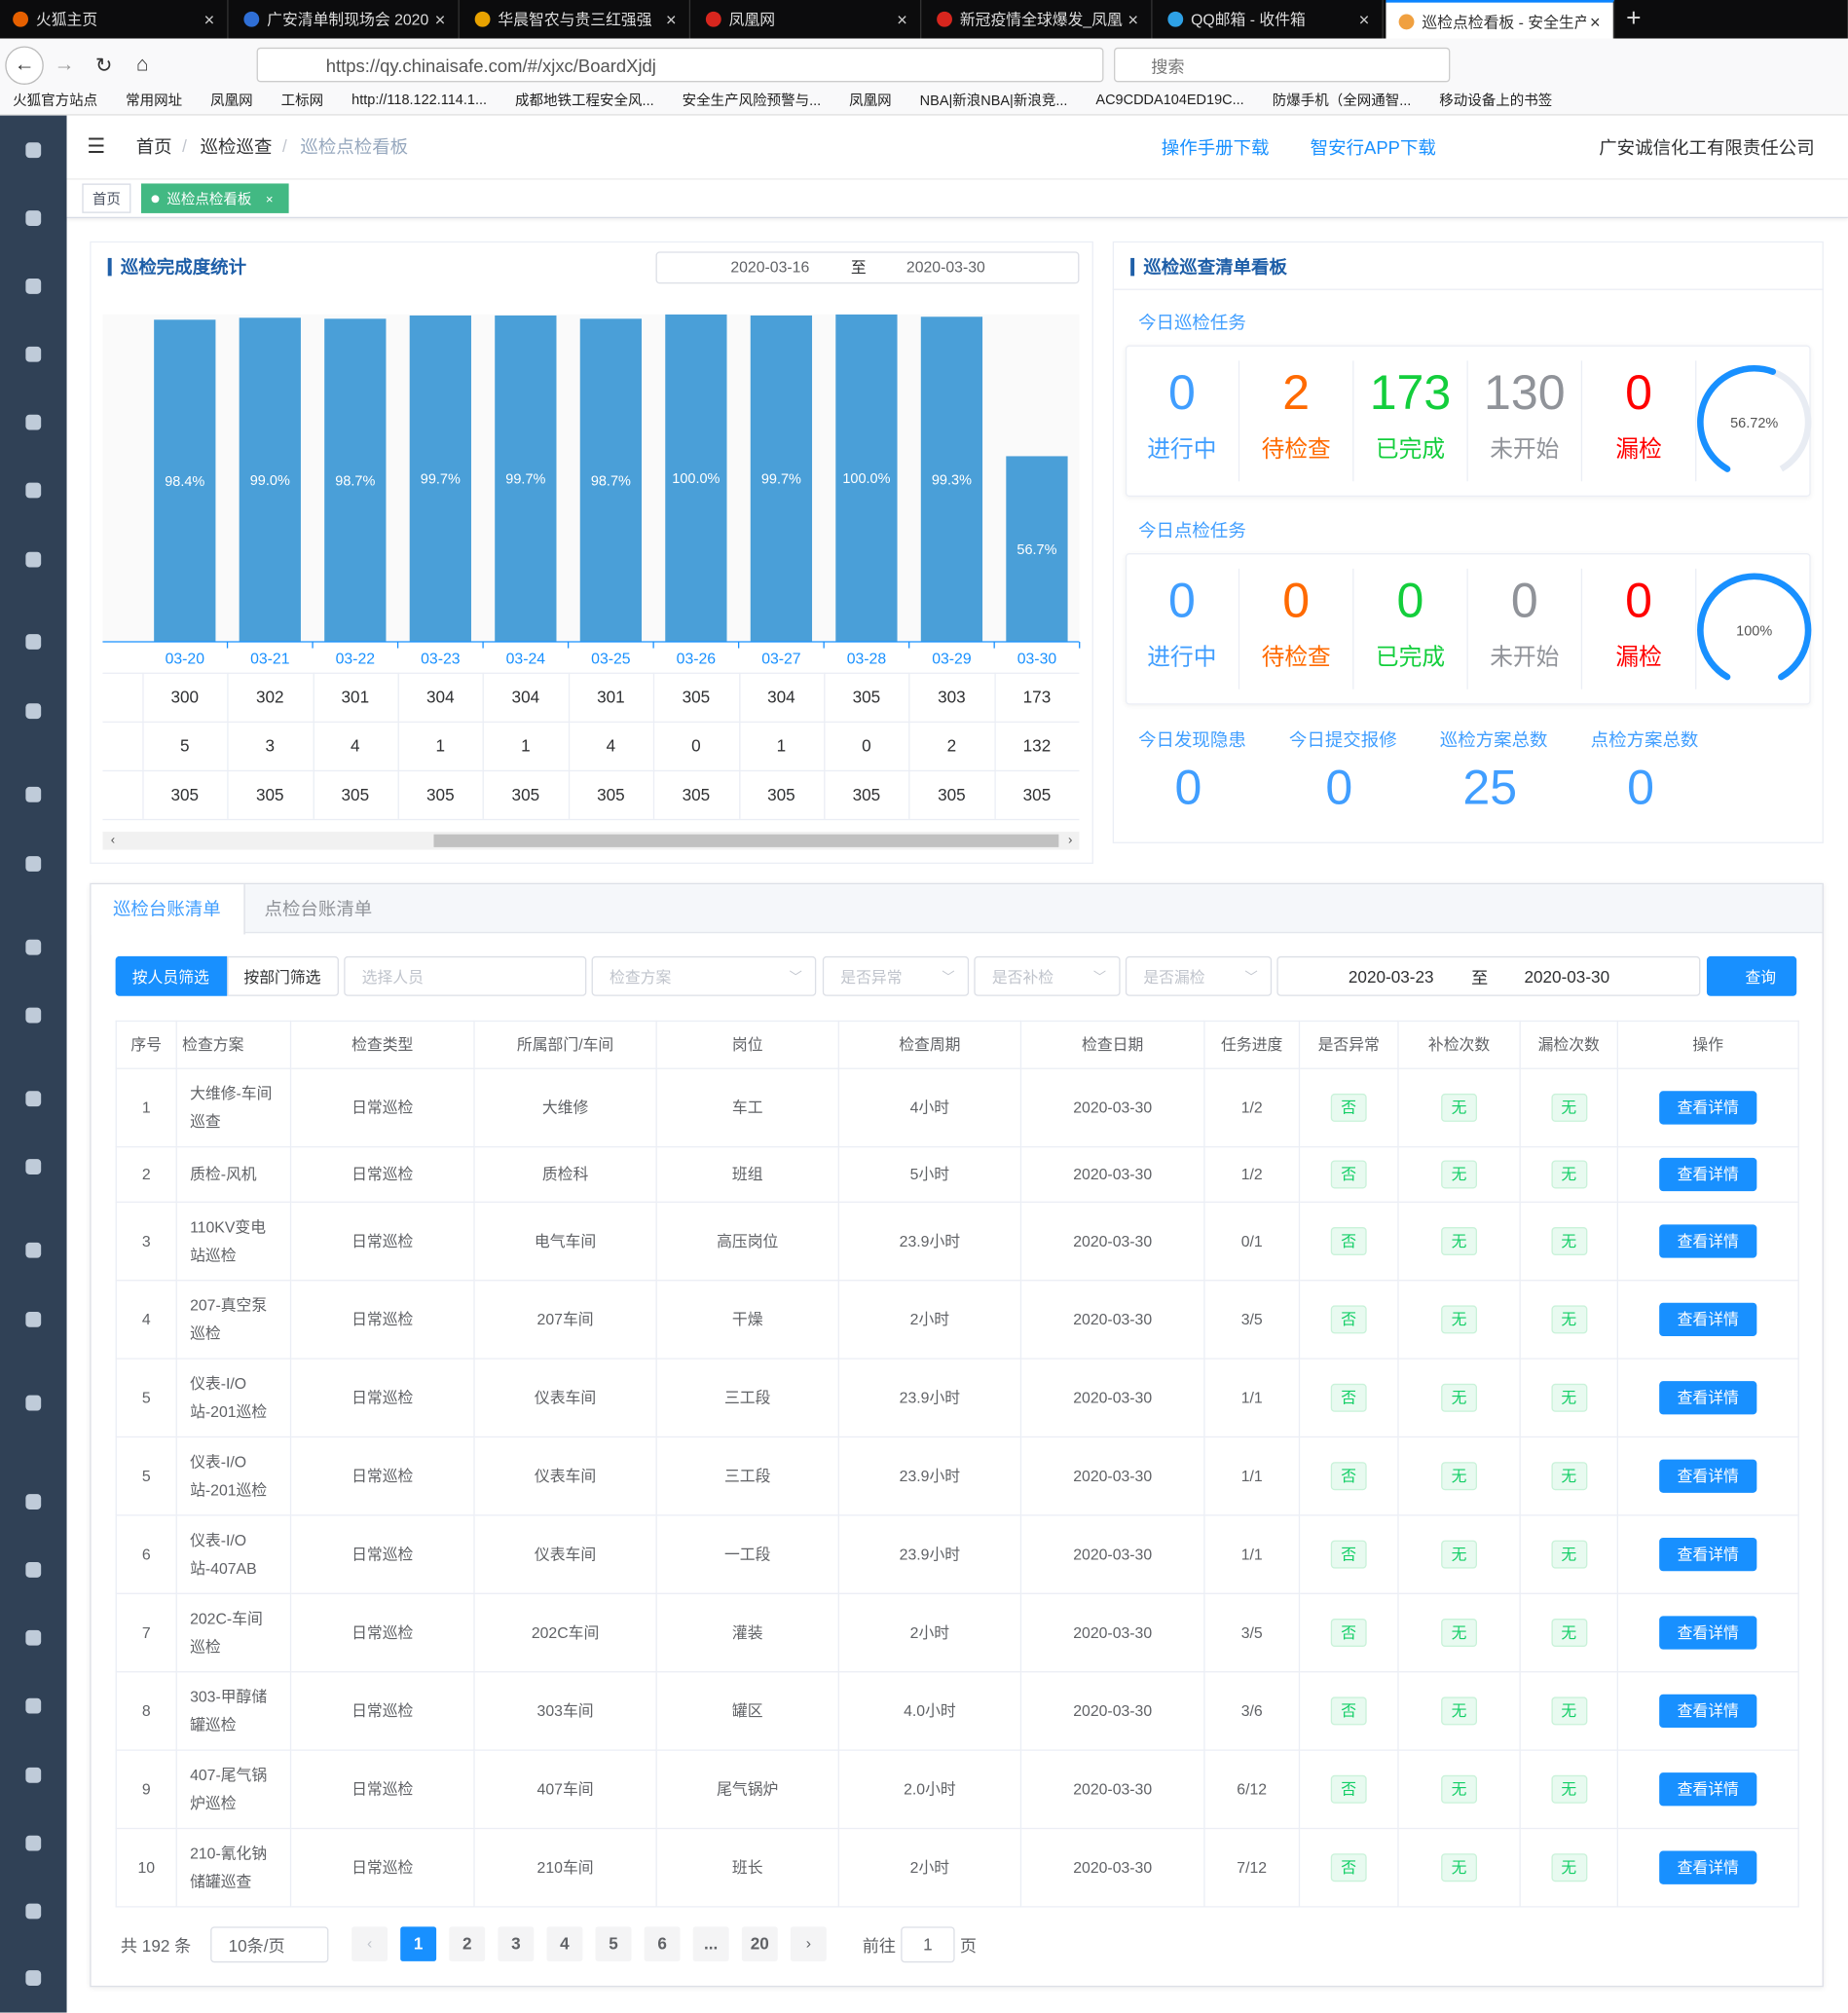  I want to click on scroll-thumb, so click(746, 840).